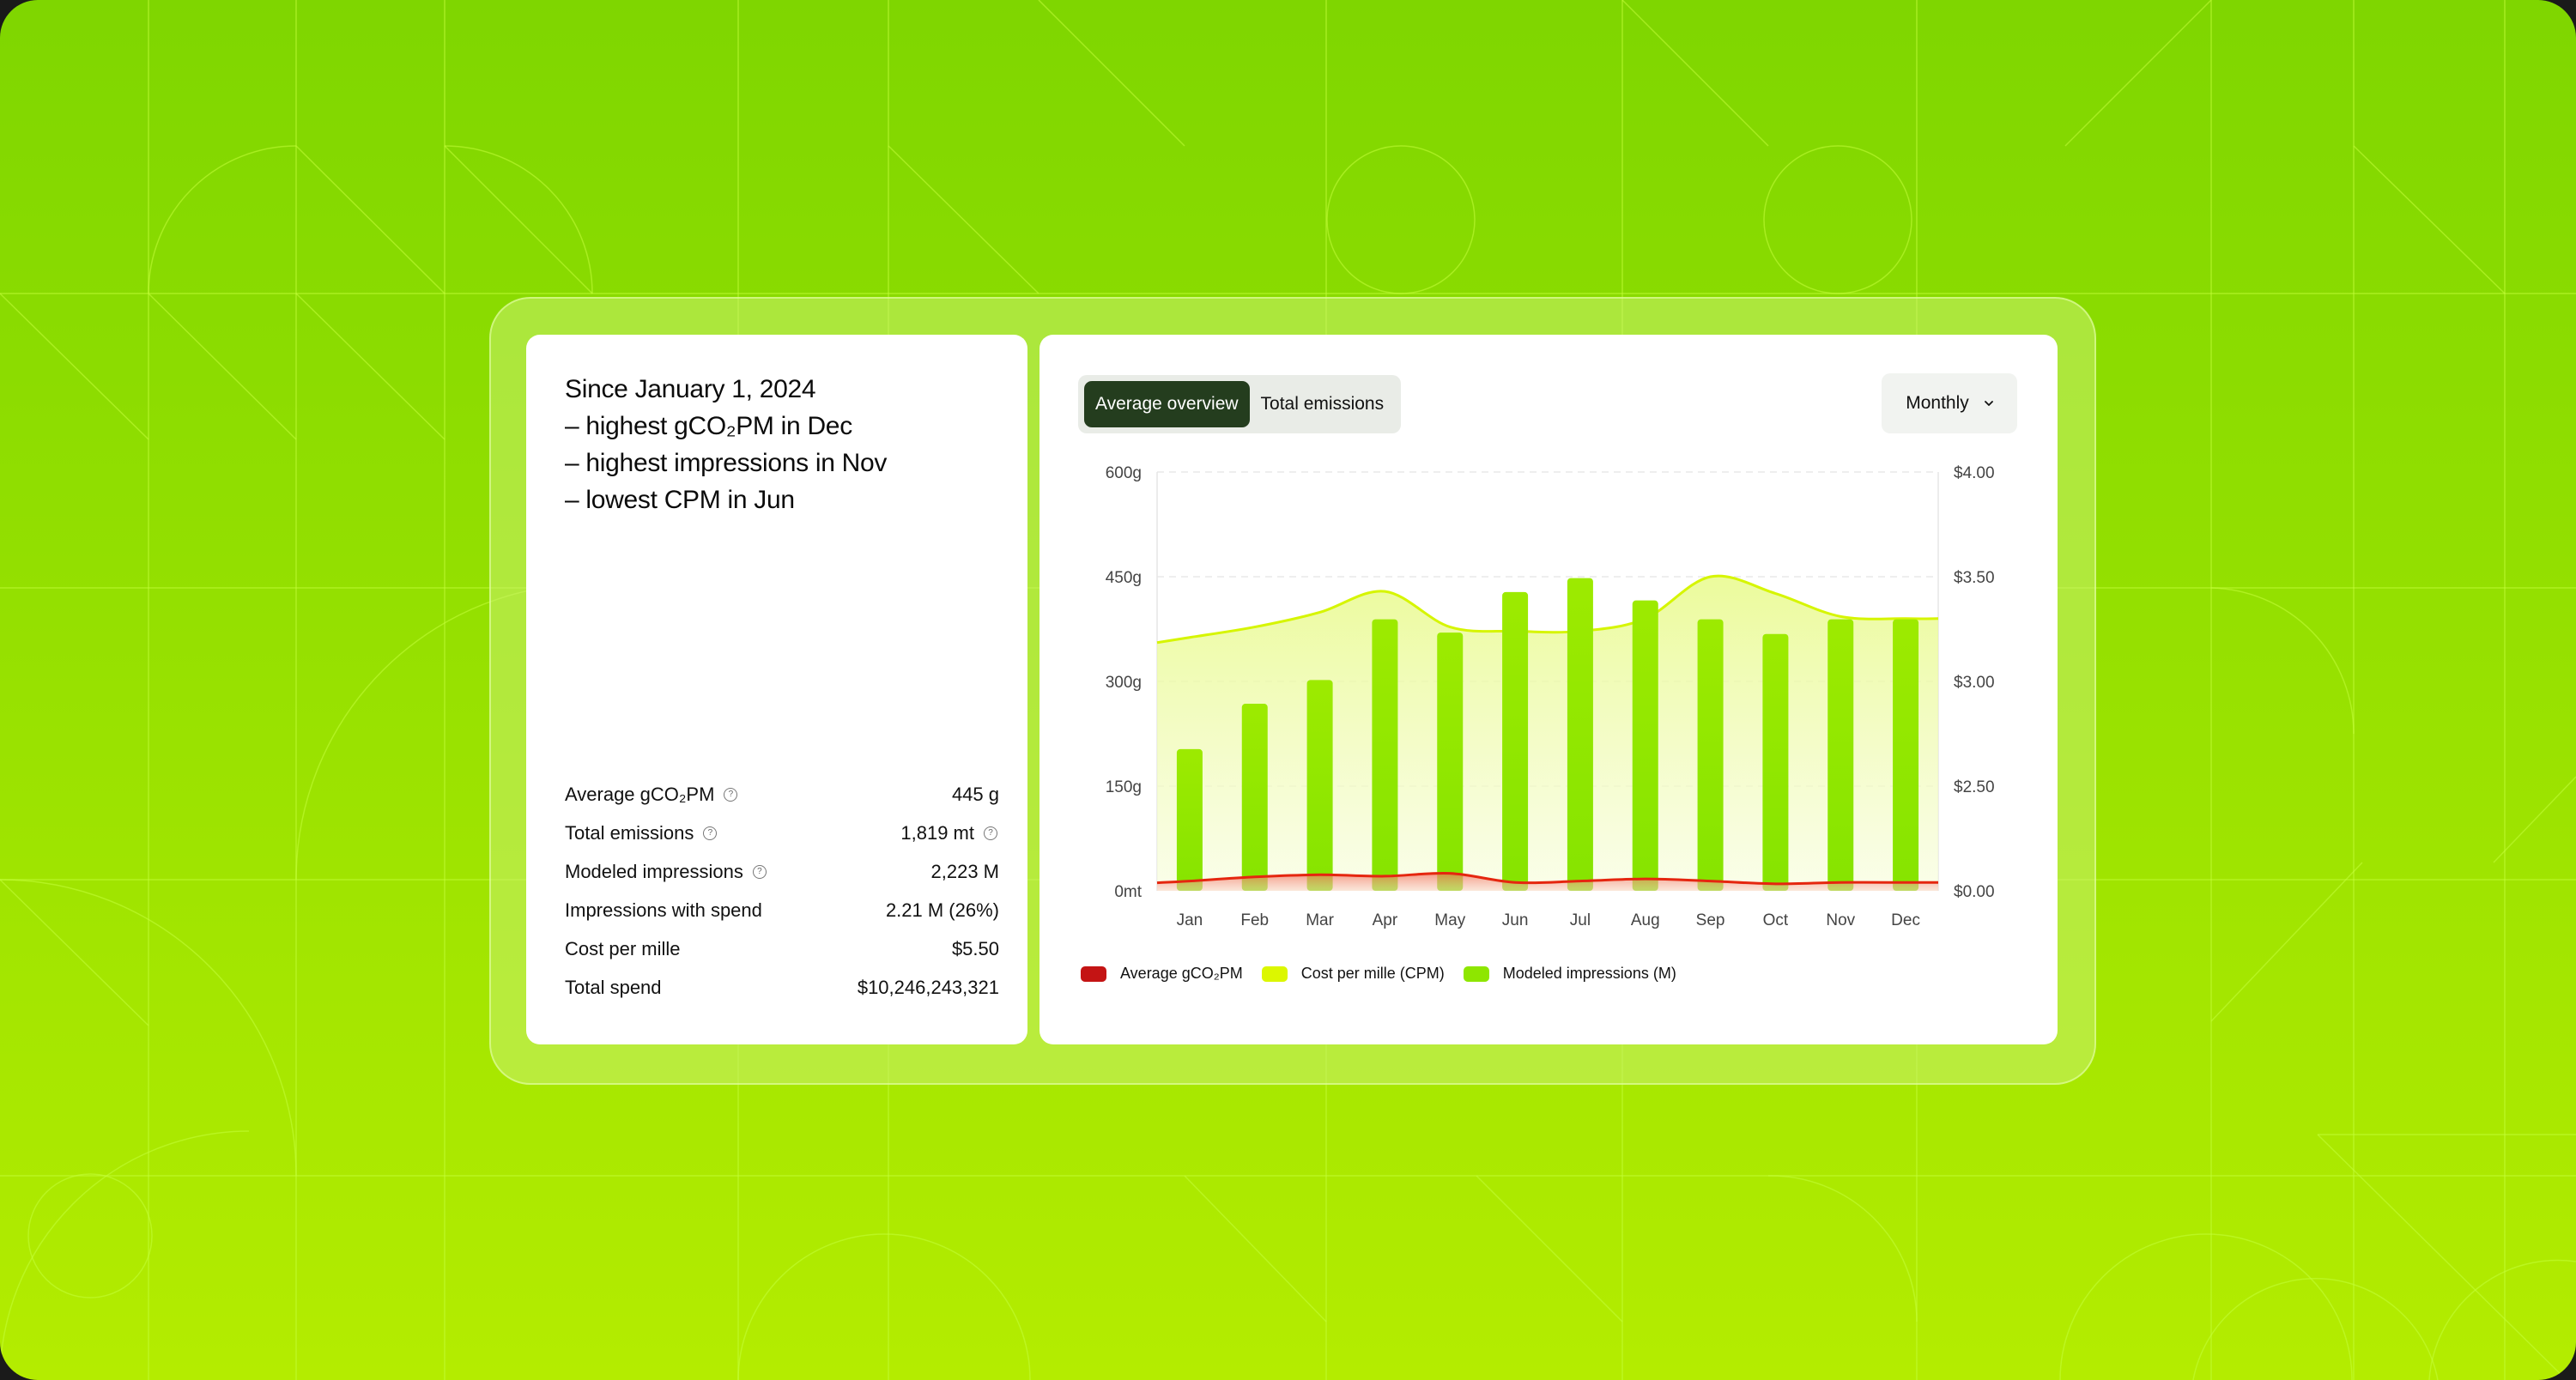 This screenshot has width=2576, height=1380. What do you see at coordinates (782, 794) in the screenshot?
I see `stat-row-average-gco2pm: Average gCO₂PM ? 445 g` at bounding box center [782, 794].